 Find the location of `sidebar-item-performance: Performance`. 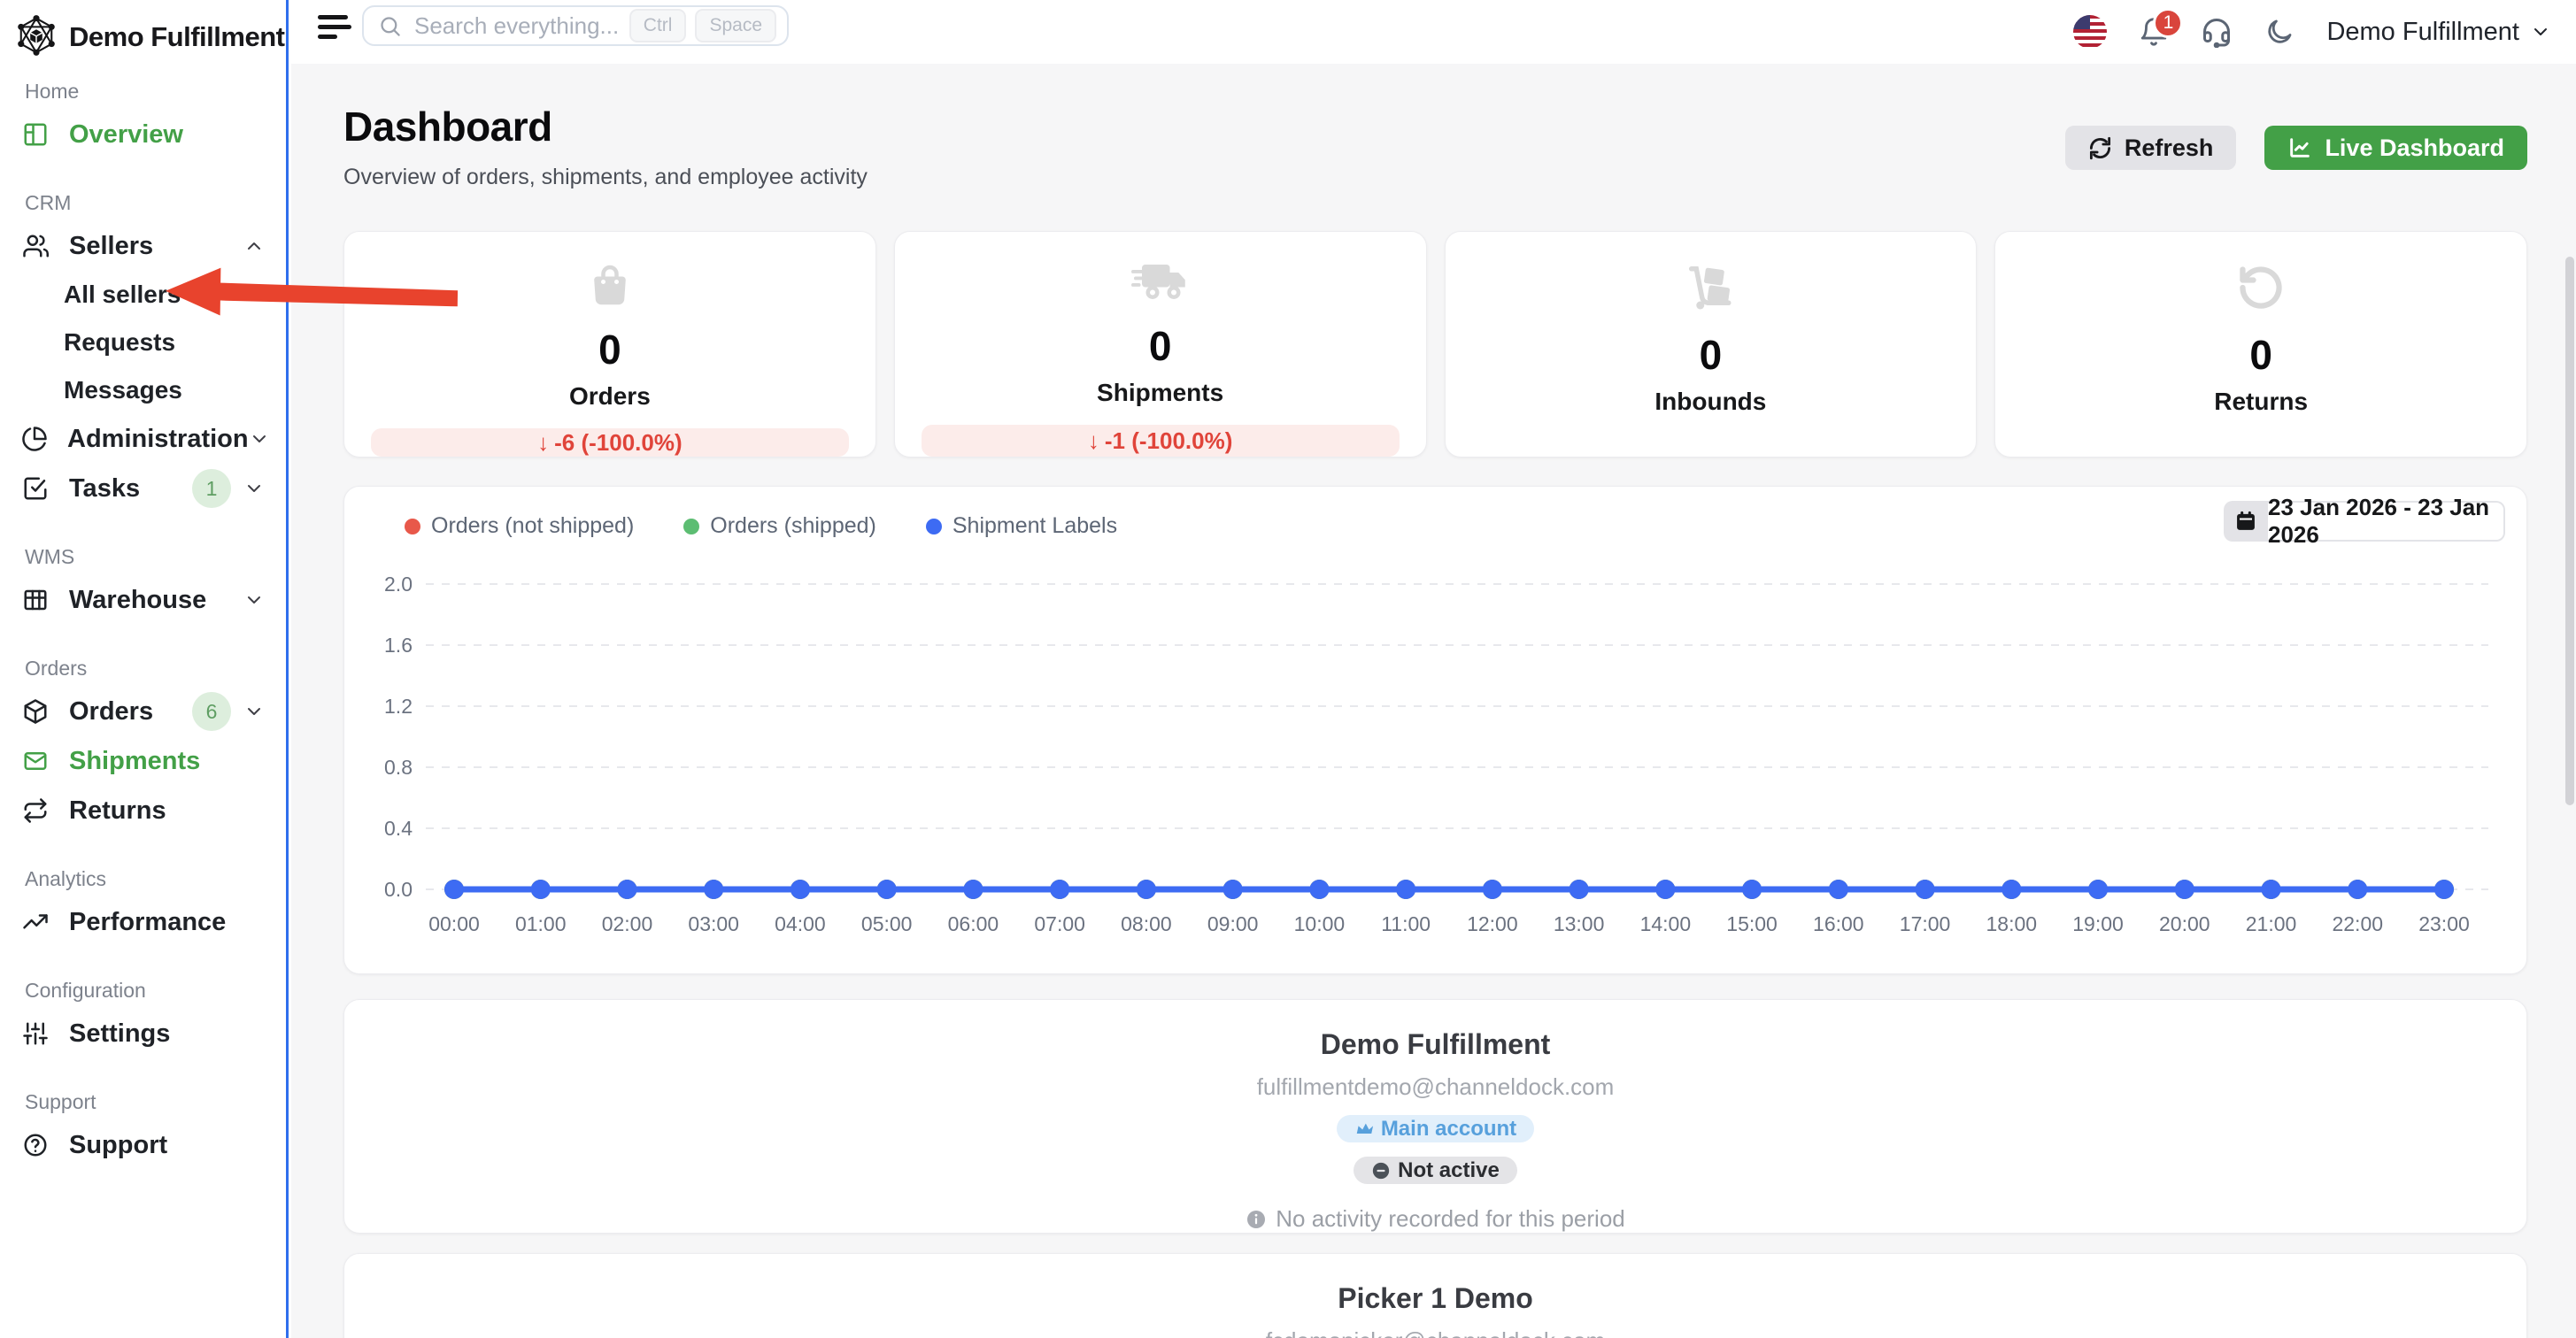

sidebar-item-performance: Performance is located at coordinates (143, 922).